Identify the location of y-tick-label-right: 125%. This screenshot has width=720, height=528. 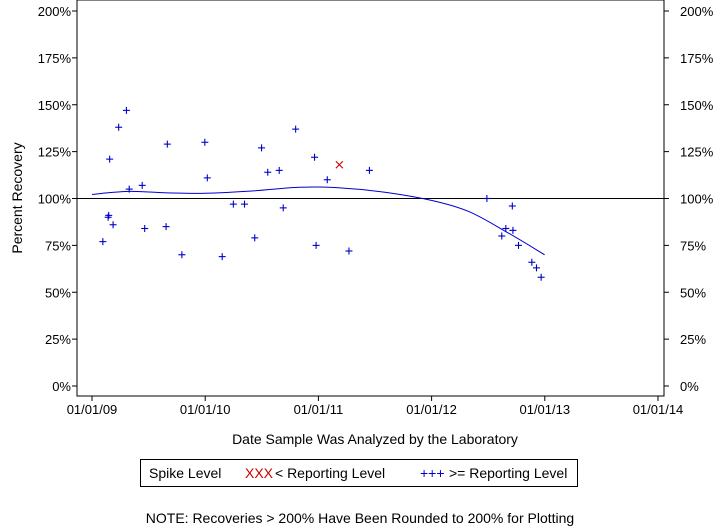
(697, 152).